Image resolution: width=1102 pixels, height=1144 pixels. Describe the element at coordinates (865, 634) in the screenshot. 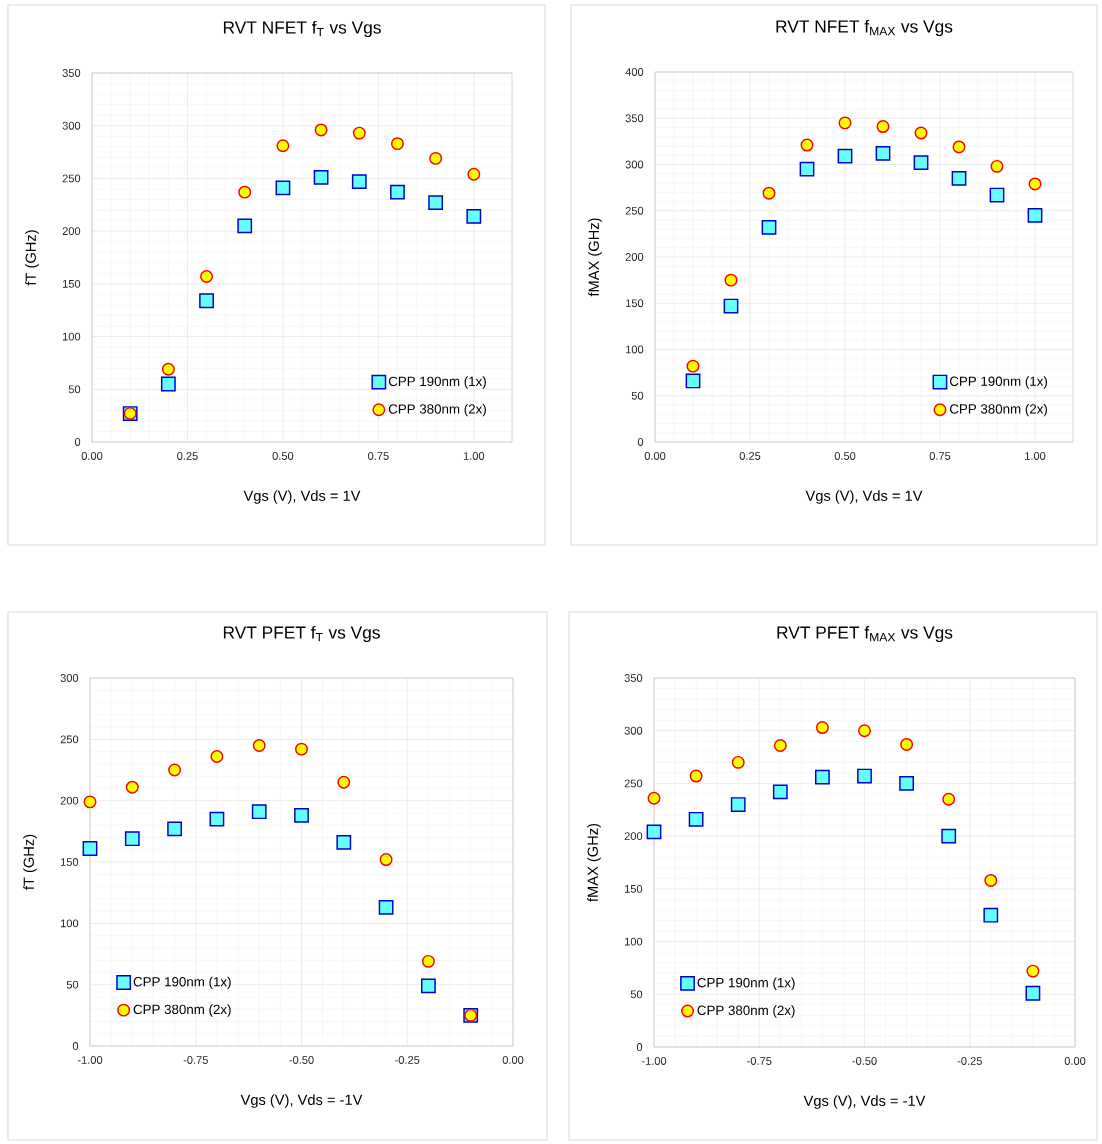

I see `chart-title: RVT PFET f$_{MAX}$ vs Vgs` at that location.